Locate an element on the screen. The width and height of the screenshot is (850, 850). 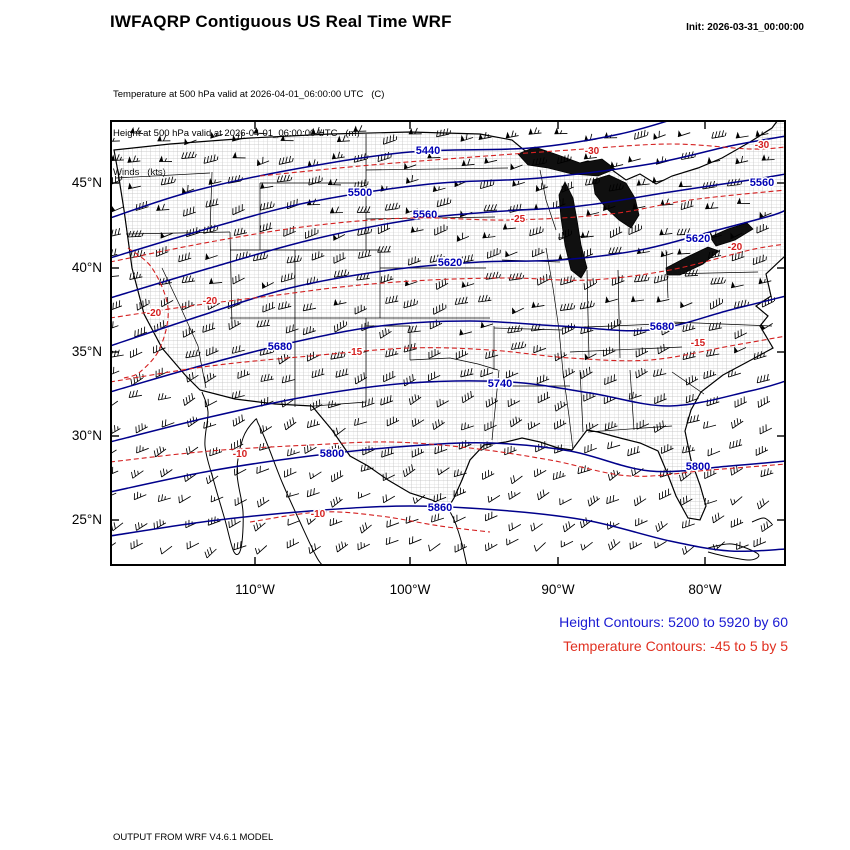
page-title: IWFAQRP Contiguous US Real Time WRF is located at coordinates (281, 21).